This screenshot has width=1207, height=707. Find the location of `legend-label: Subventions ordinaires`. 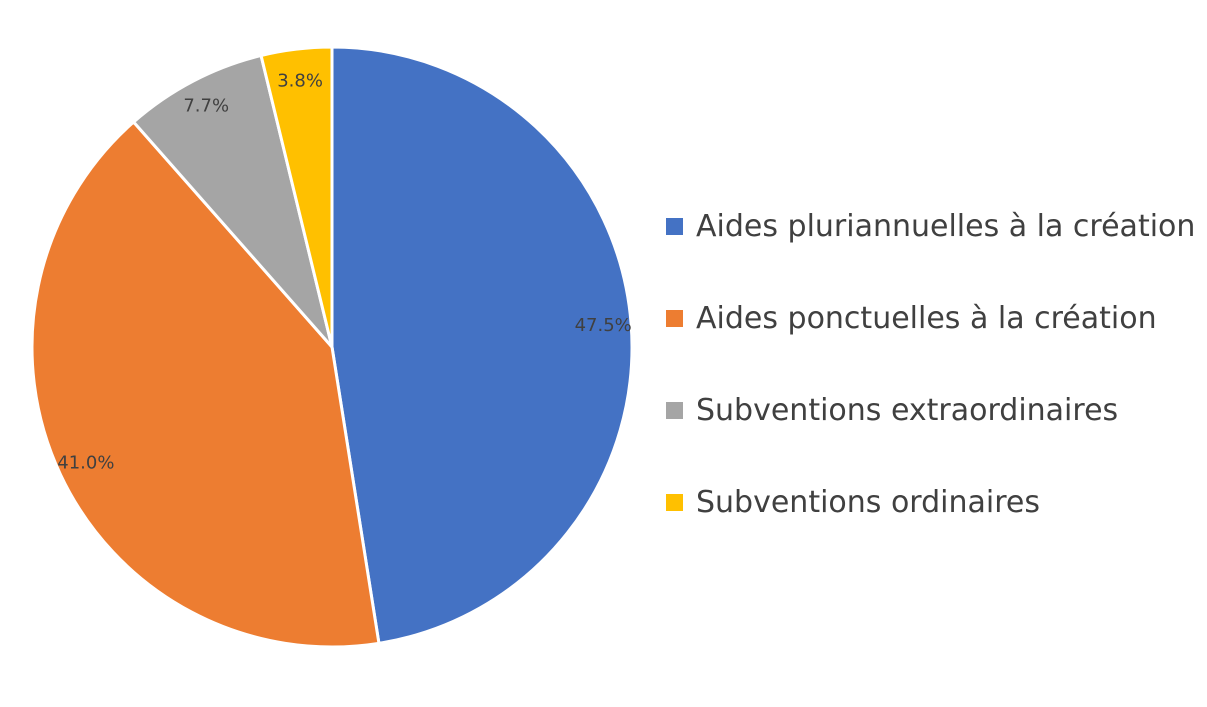

legend-label: Subventions ordinaires is located at coordinates (868, 502).